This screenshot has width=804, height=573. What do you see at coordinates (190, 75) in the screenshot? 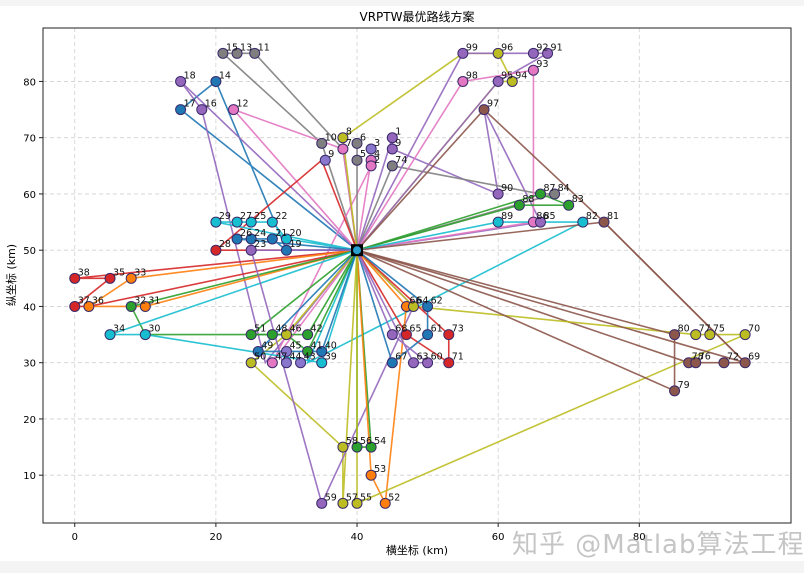
I see `node-label: 18` at bounding box center [190, 75].